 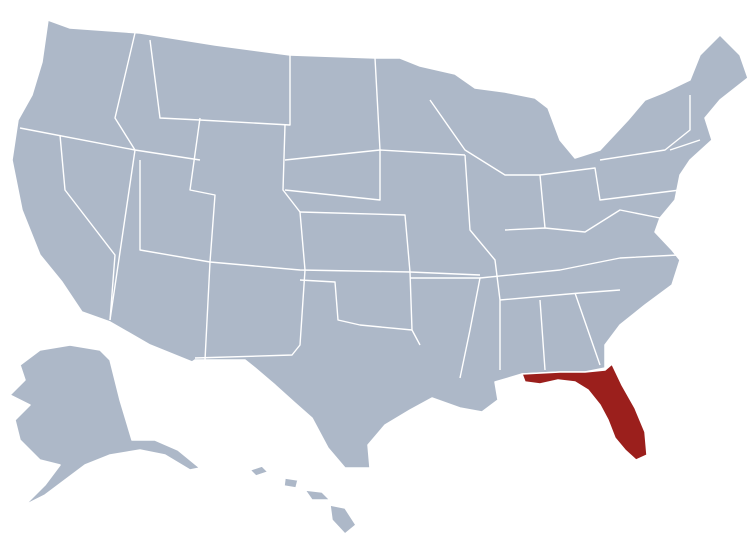 What do you see at coordinates (584, 412) in the screenshot?
I see `highlighted-state-florida` at bounding box center [584, 412].